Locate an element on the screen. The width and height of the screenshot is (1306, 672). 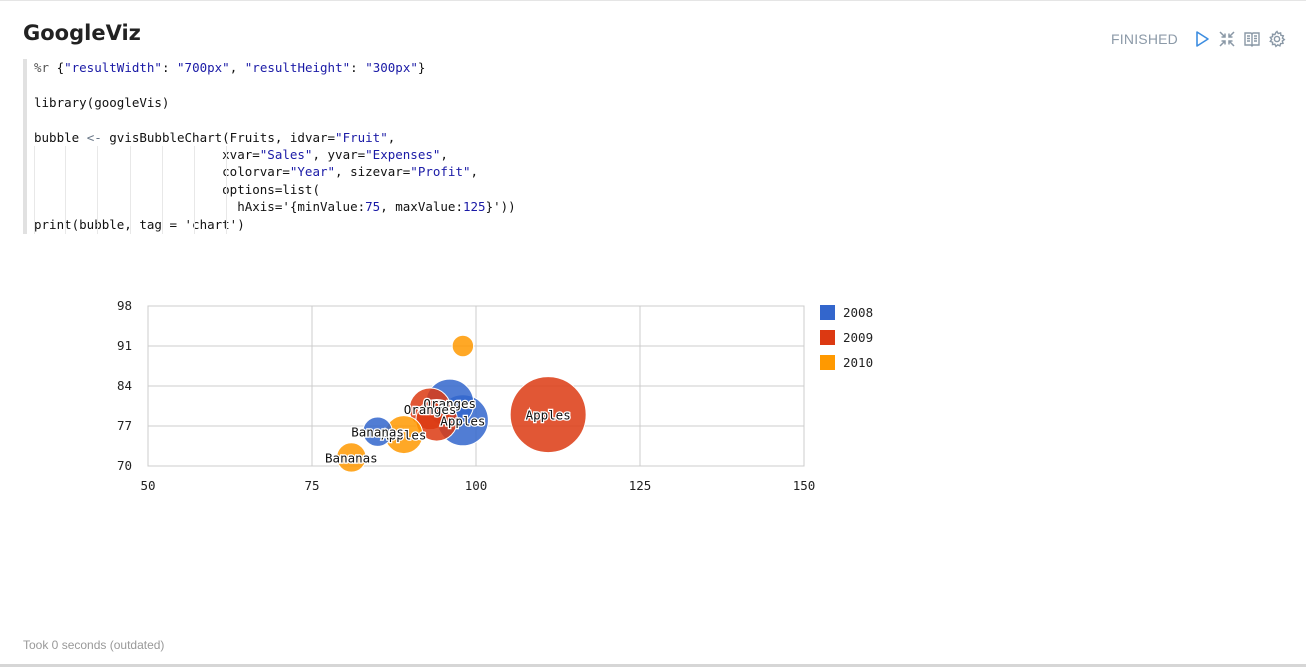
collapse-icon is located at coordinates (1227, 39).